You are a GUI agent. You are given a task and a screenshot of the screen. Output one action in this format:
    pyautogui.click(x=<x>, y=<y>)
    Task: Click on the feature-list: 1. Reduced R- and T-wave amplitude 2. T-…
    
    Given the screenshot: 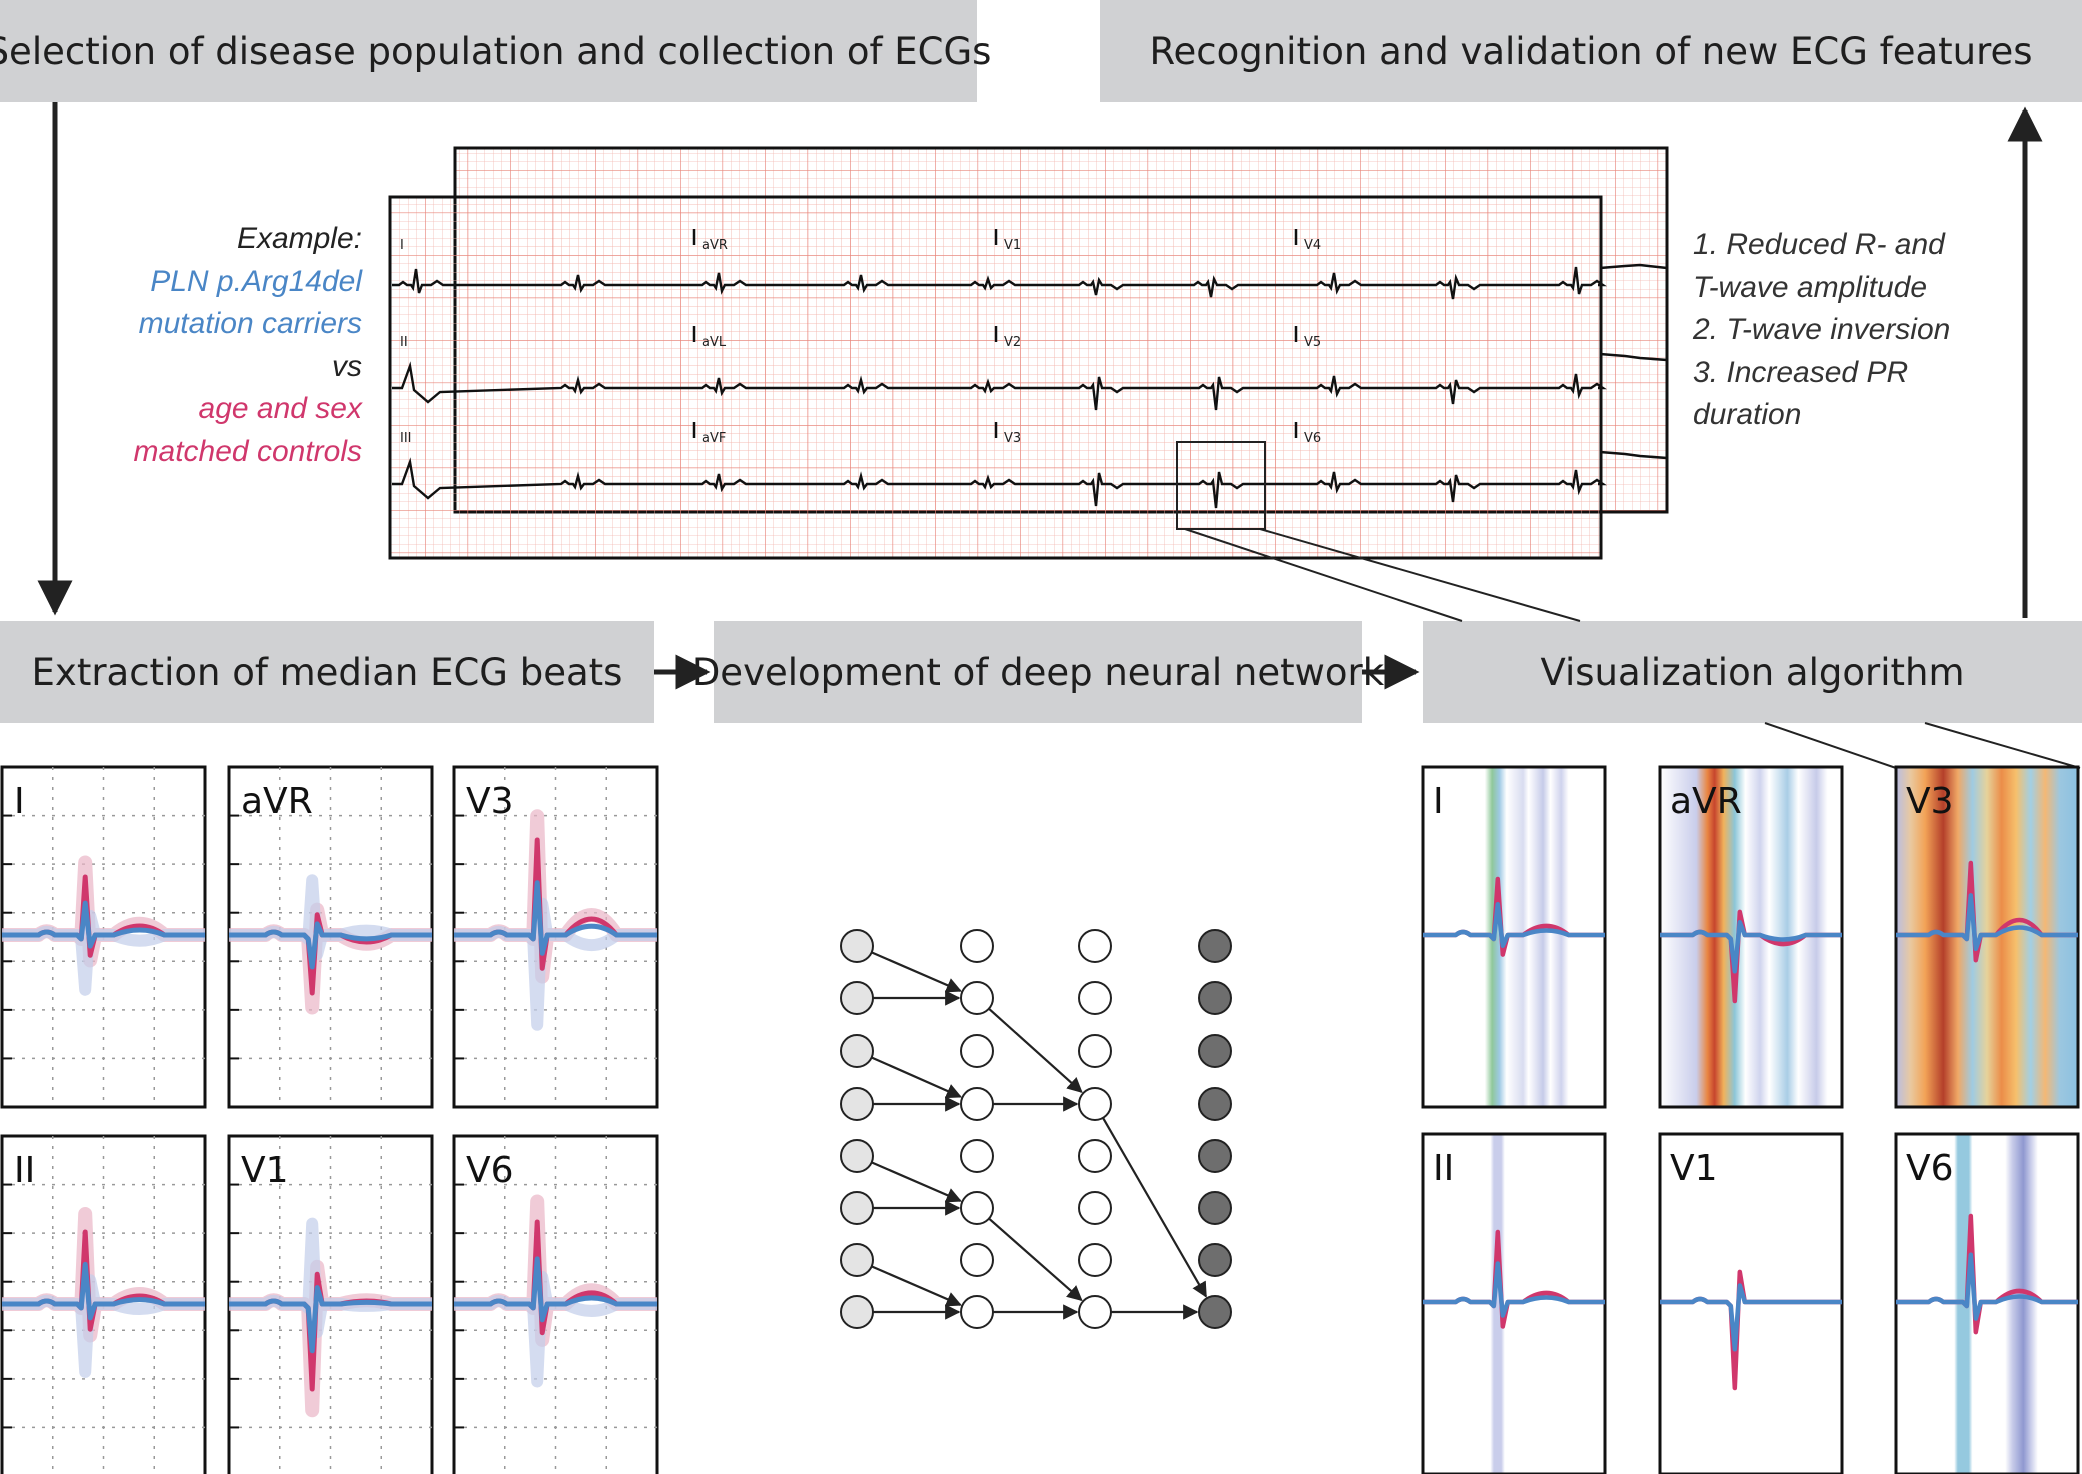 What is the action you would take?
    pyautogui.click(x=1821, y=330)
    